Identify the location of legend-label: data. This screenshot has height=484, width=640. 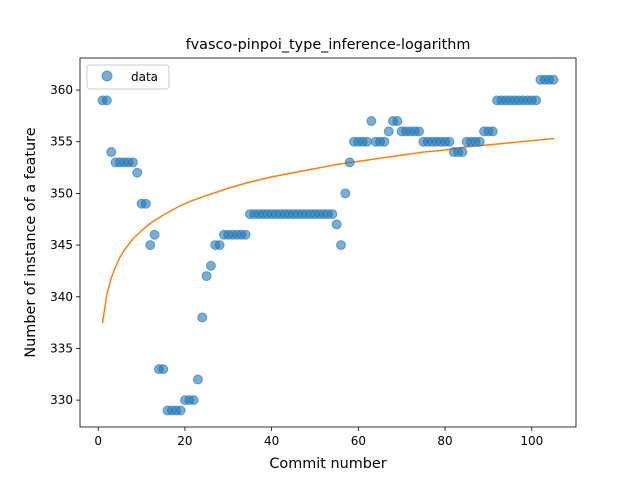
(144, 77).